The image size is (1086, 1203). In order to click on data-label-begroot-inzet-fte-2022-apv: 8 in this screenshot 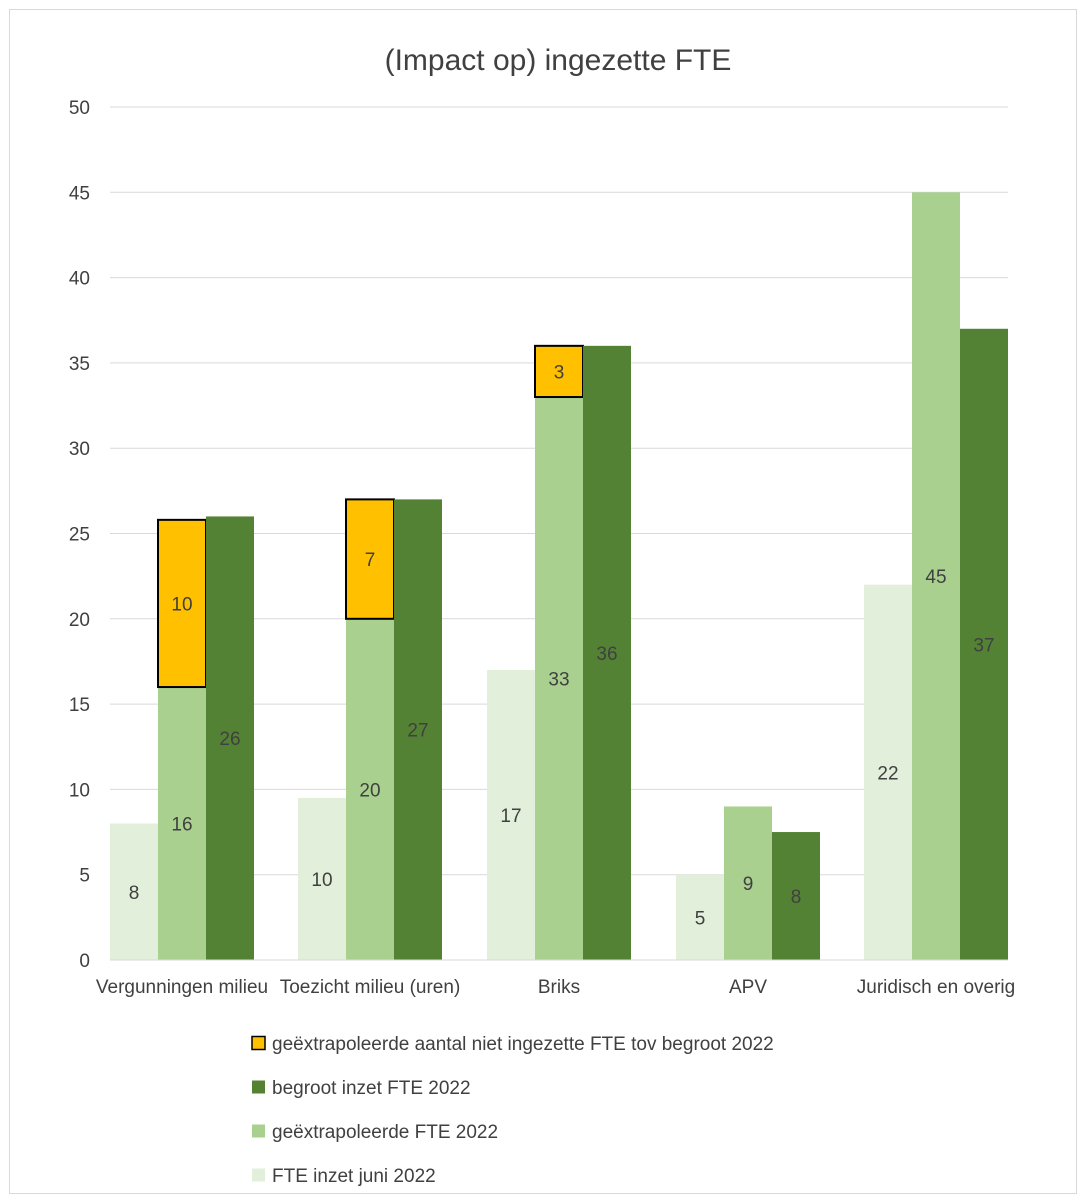, I will do `click(796, 897)`.